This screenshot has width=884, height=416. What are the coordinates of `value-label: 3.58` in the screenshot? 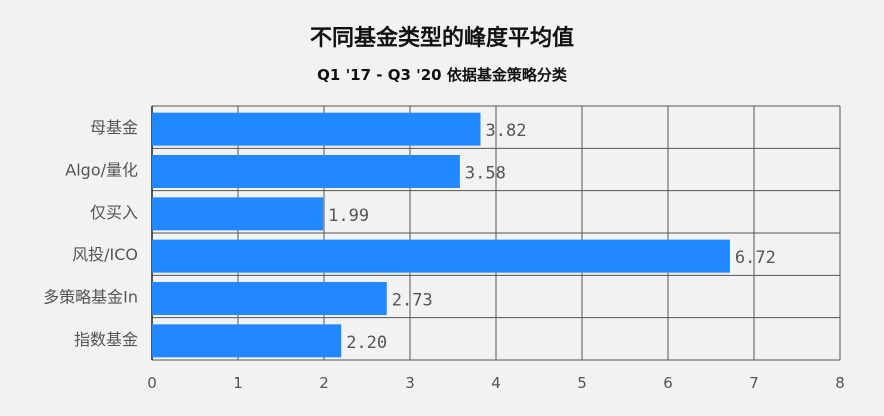 It's located at (485, 174).